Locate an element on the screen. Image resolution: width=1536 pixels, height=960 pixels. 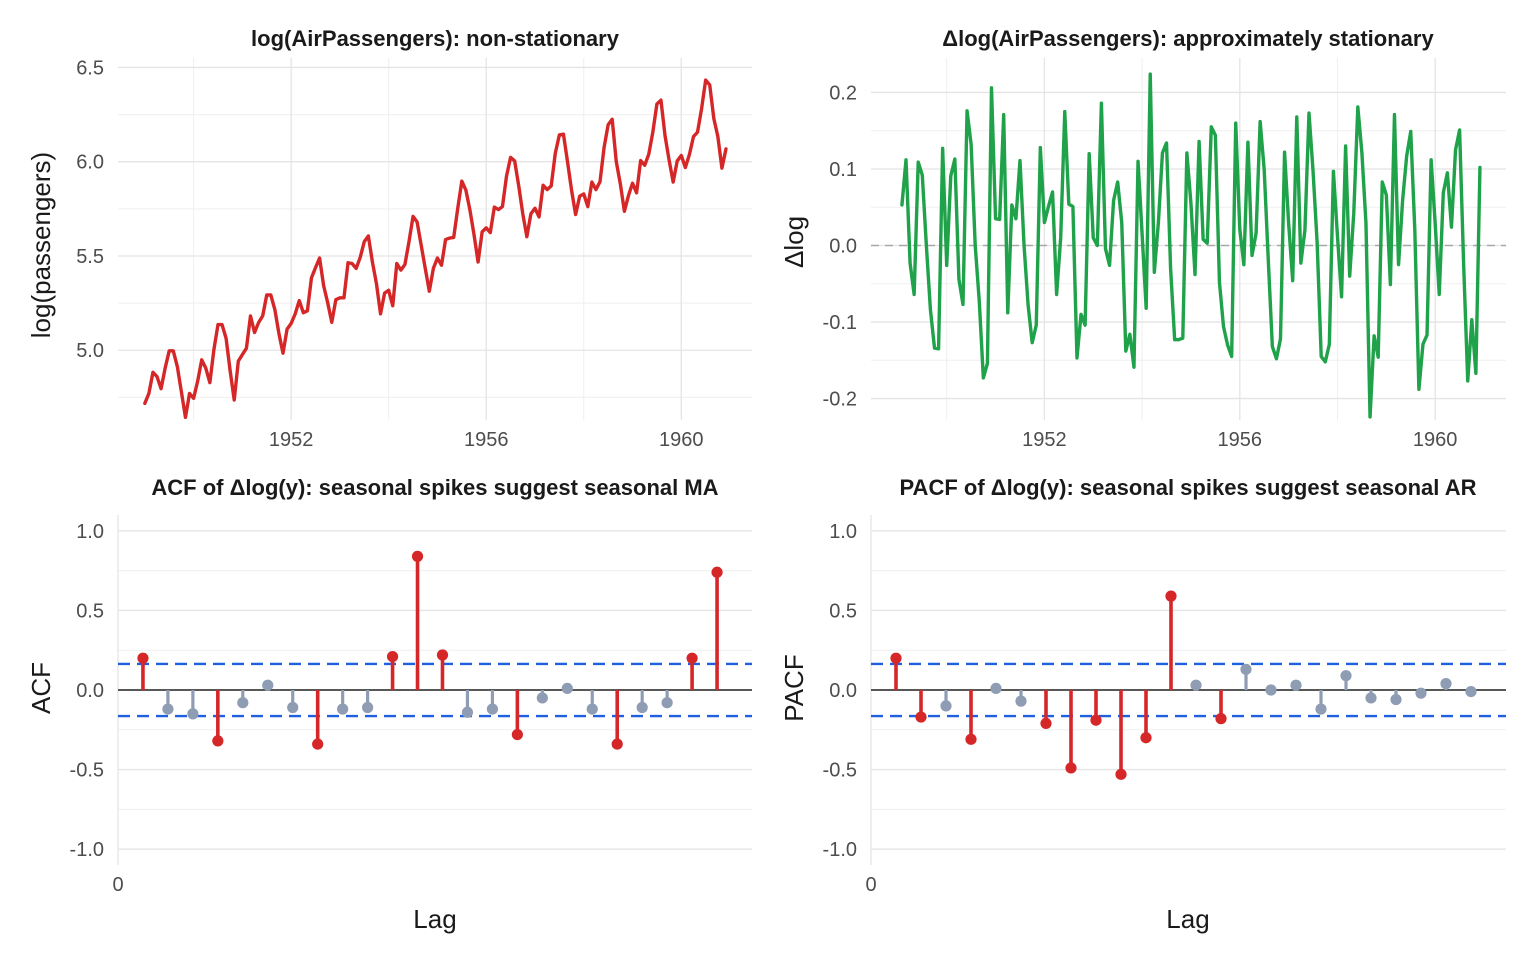
diff-series-x-tick-label-0: 1952 is located at coordinates (1044, 440).